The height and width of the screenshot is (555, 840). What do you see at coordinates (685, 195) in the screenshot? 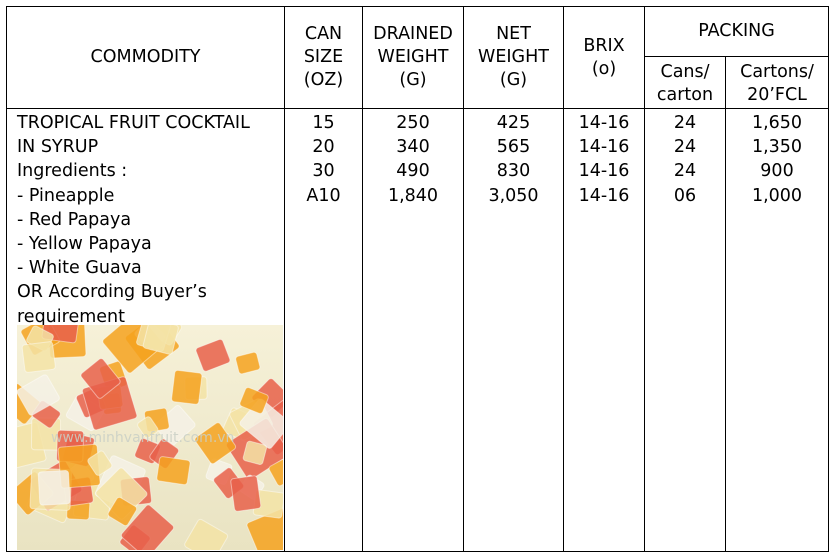
I see `cell-cans-per-carton: 06` at bounding box center [685, 195].